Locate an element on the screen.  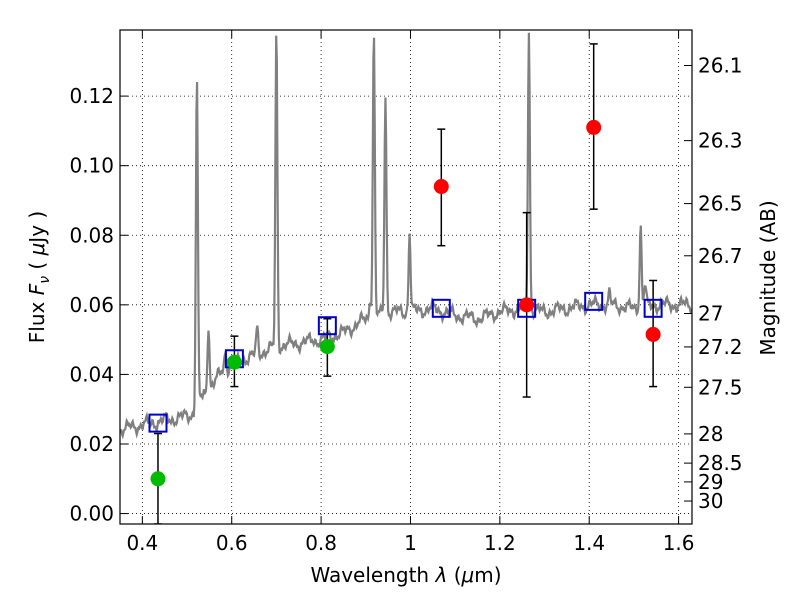
y2-tick-label: 27.2 is located at coordinates (720, 347).